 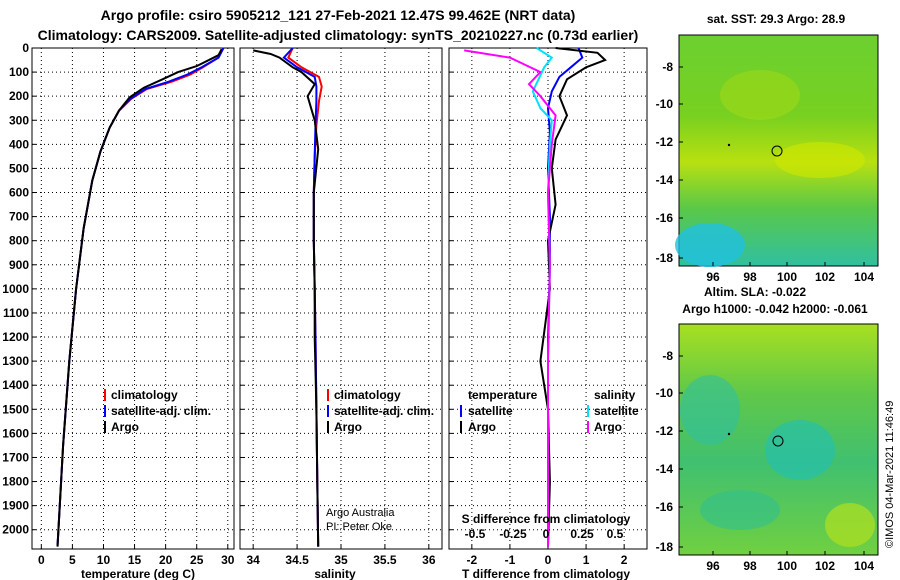 I want to click on x-tick-label: 2, so click(x=624, y=560).